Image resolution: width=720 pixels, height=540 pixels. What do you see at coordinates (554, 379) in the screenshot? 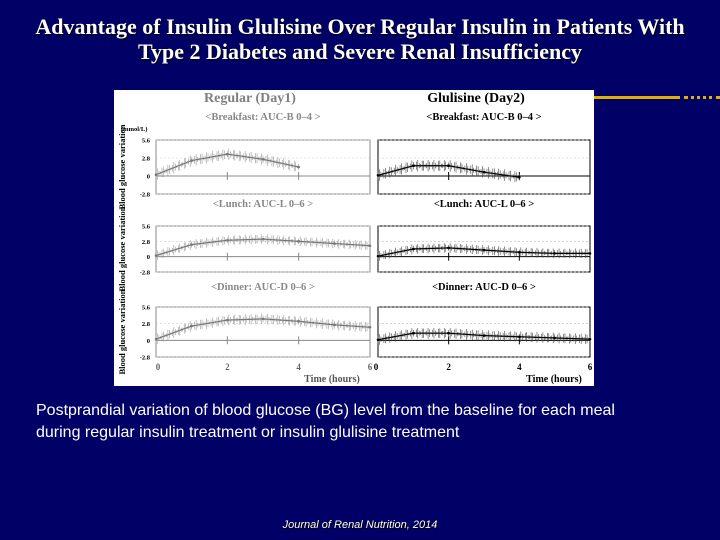
I see `x-axis-label-glulisine: Time (hours)` at bounding box center [554, 379].